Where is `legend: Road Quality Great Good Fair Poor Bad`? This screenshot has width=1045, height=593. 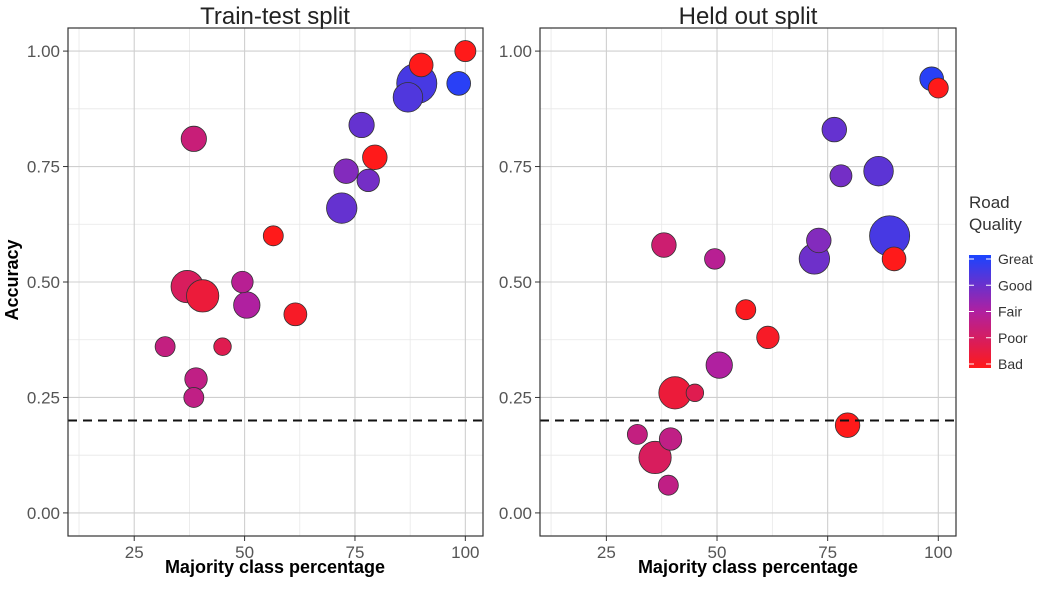 legend: Road Quality Great Good Fair Poor Bad is located at coordinates (1001, 282).